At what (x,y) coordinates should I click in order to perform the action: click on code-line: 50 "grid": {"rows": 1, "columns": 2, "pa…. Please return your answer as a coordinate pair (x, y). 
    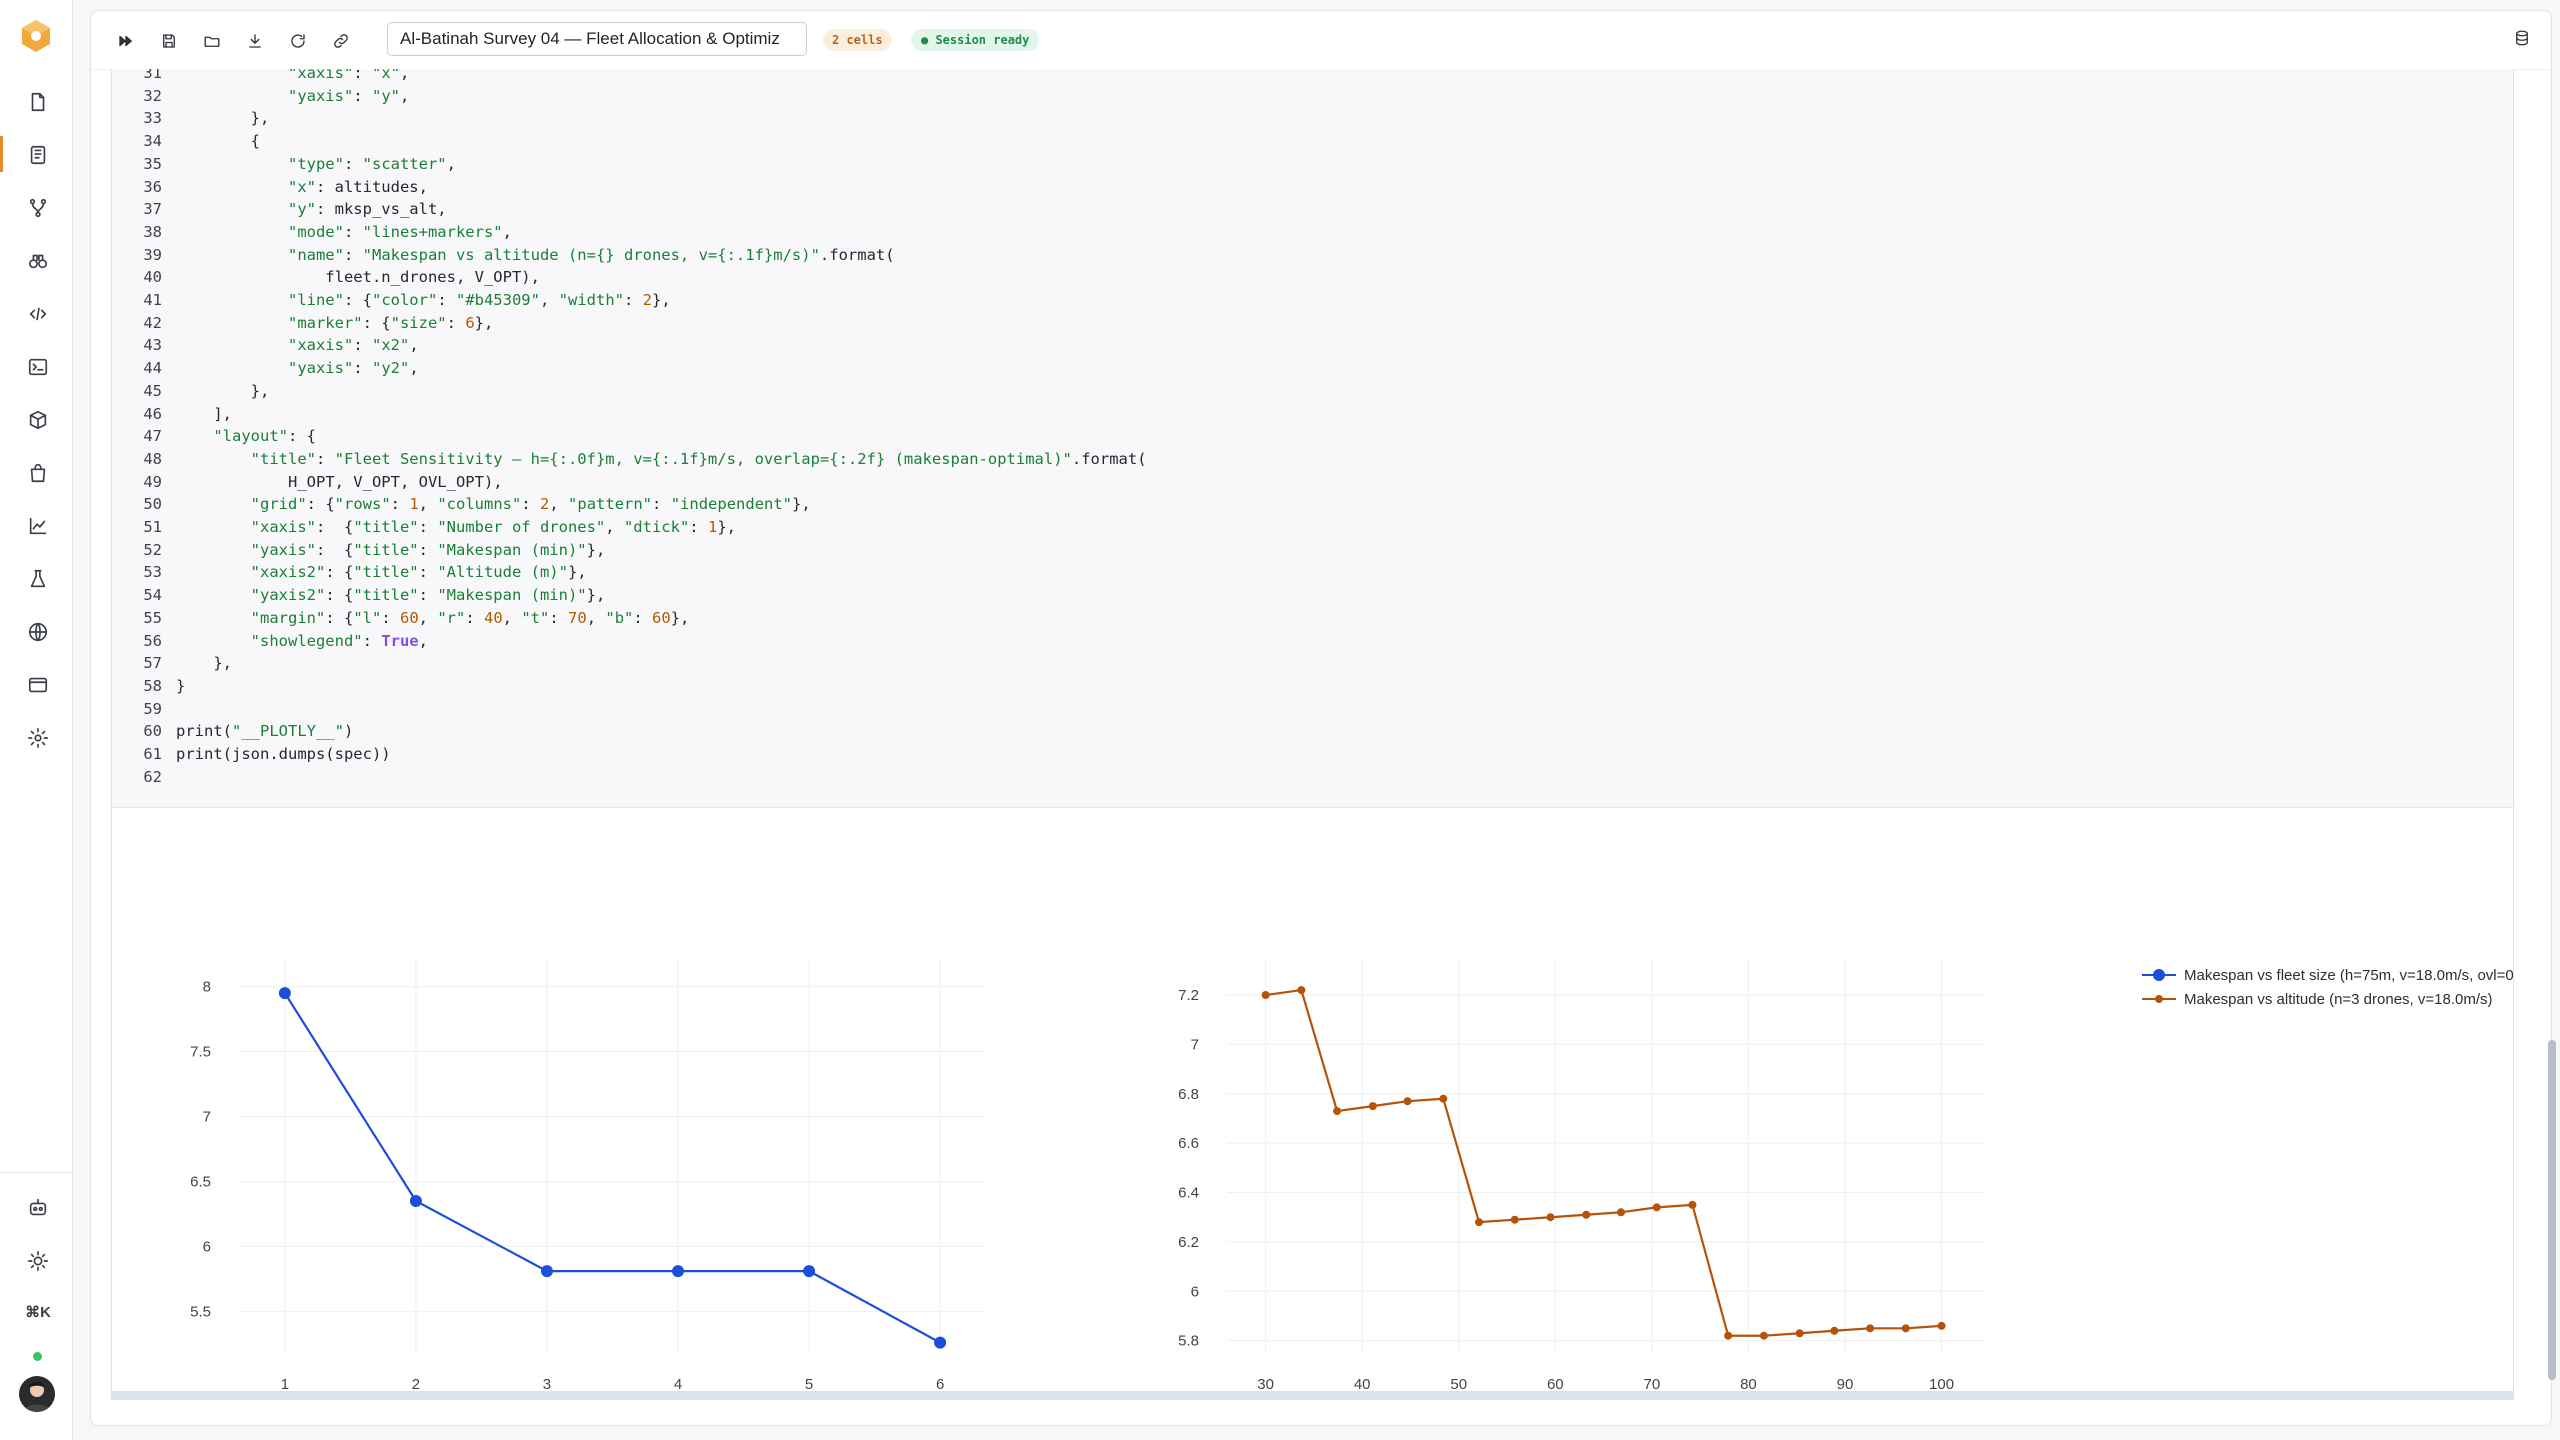
    Looking at the image, I should click on (1312, 504).